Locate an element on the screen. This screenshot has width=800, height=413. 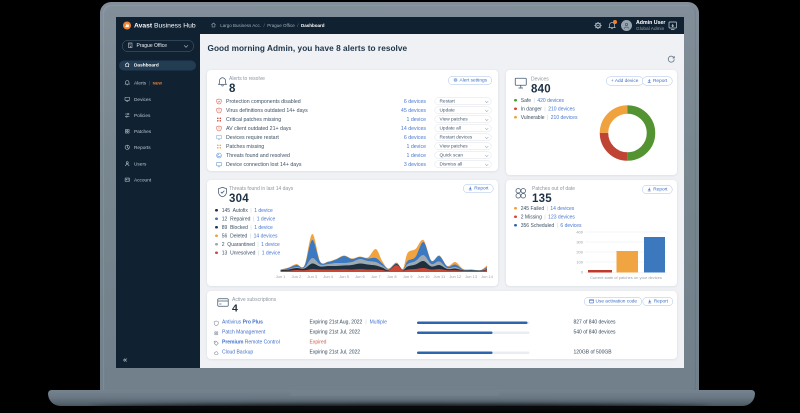
svg-text: Jun 3 is located at coordinates (312, 276).